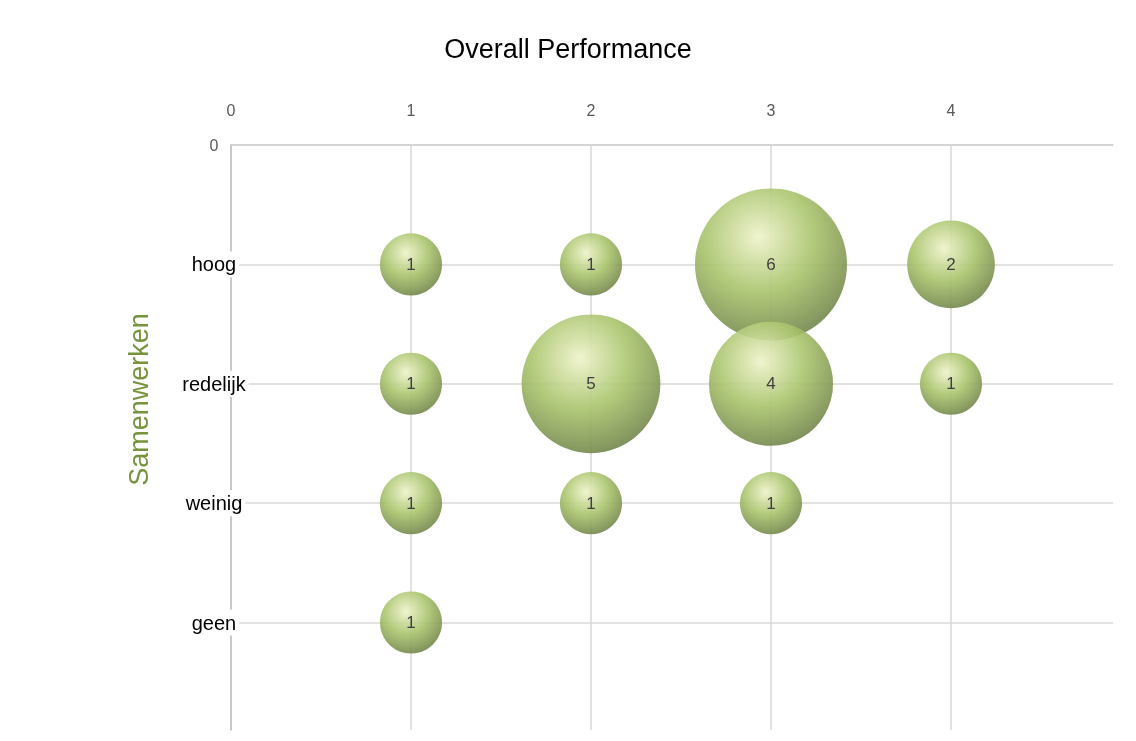 The width and height of the screenshot is (1136, 741). I want to click on y-axis-title: Samenwerken, so click(138, 399).